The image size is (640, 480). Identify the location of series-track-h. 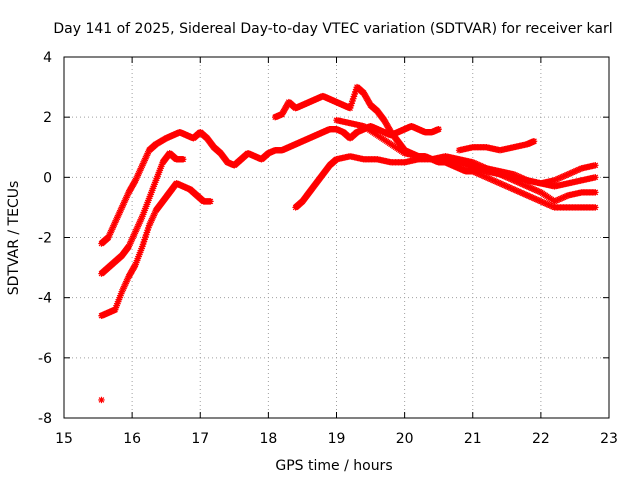
(496, 146).